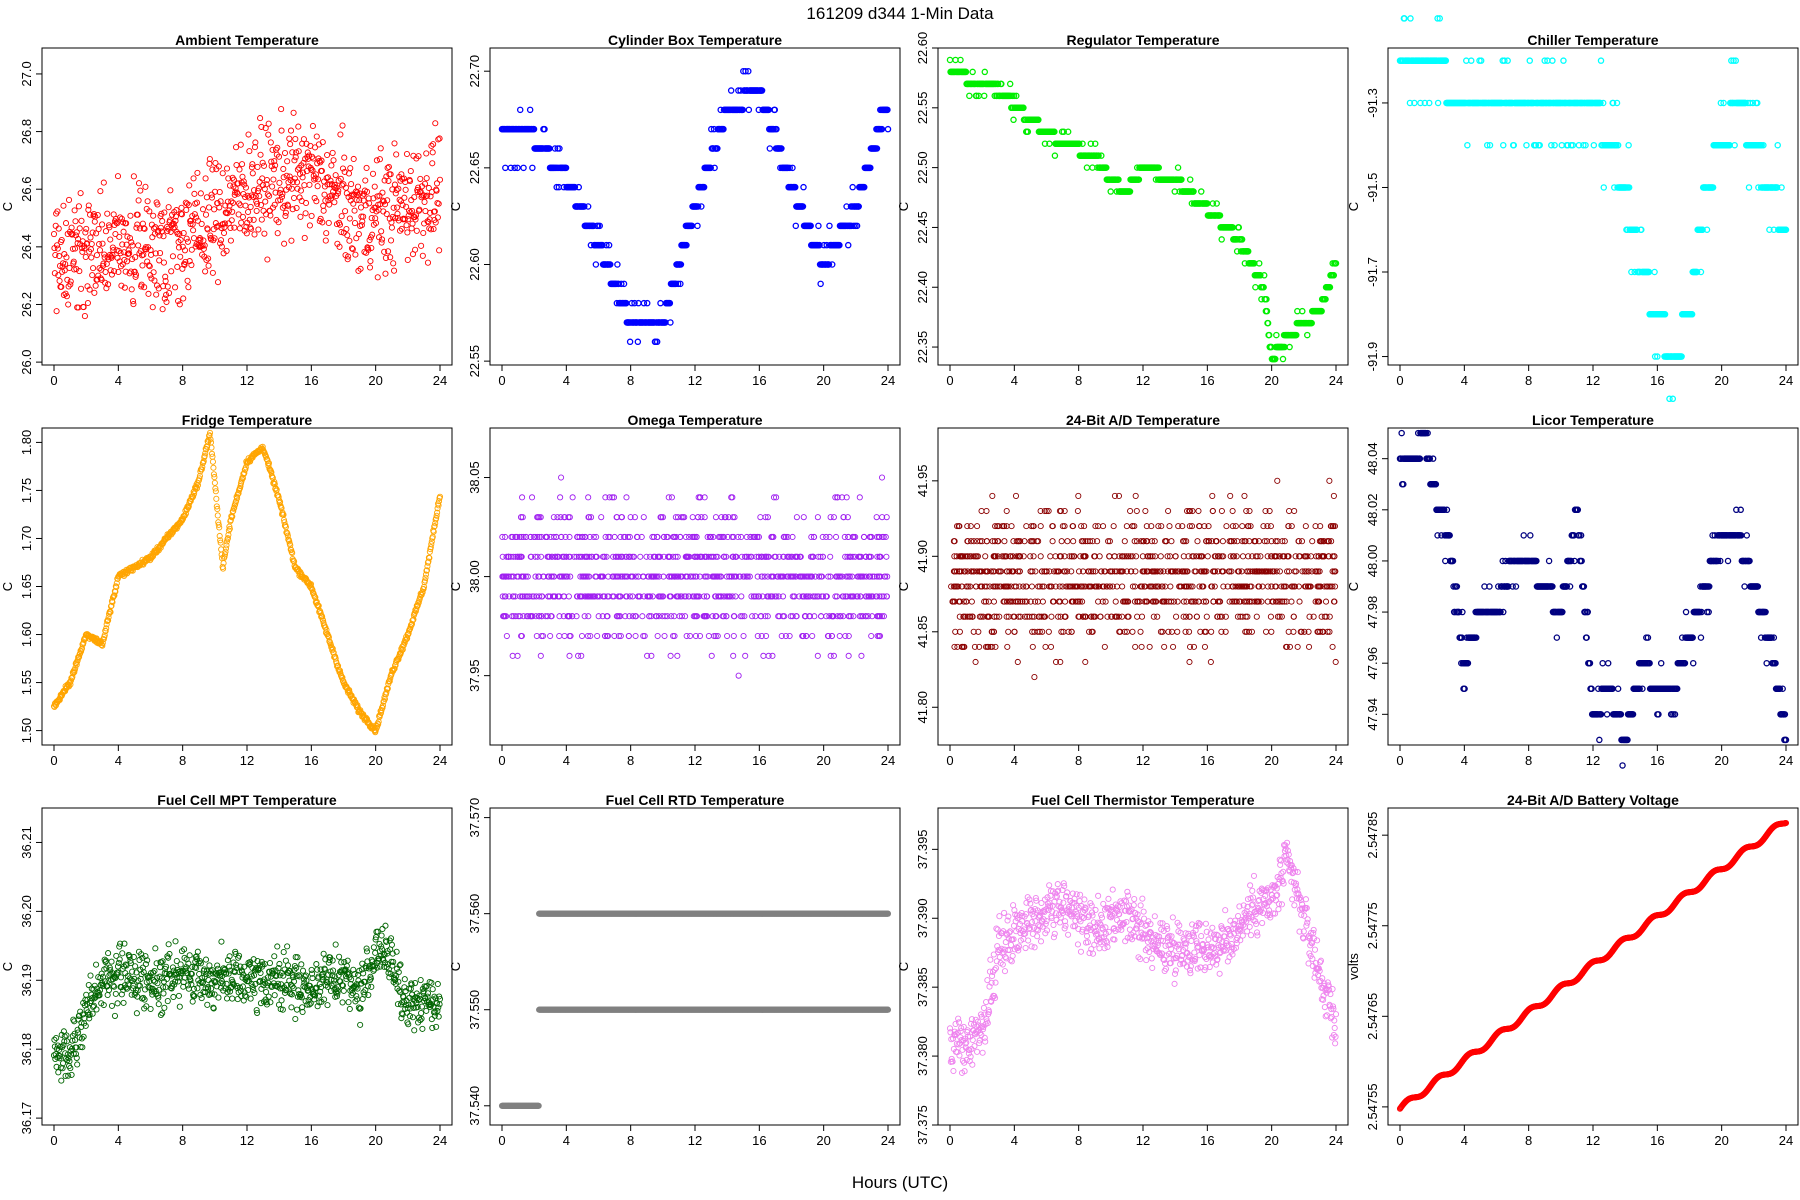  What do you see at coordinates (26, 442) in the screenshot?
I see `y-tick-label: 1.80` at bounding box center [26, 442].